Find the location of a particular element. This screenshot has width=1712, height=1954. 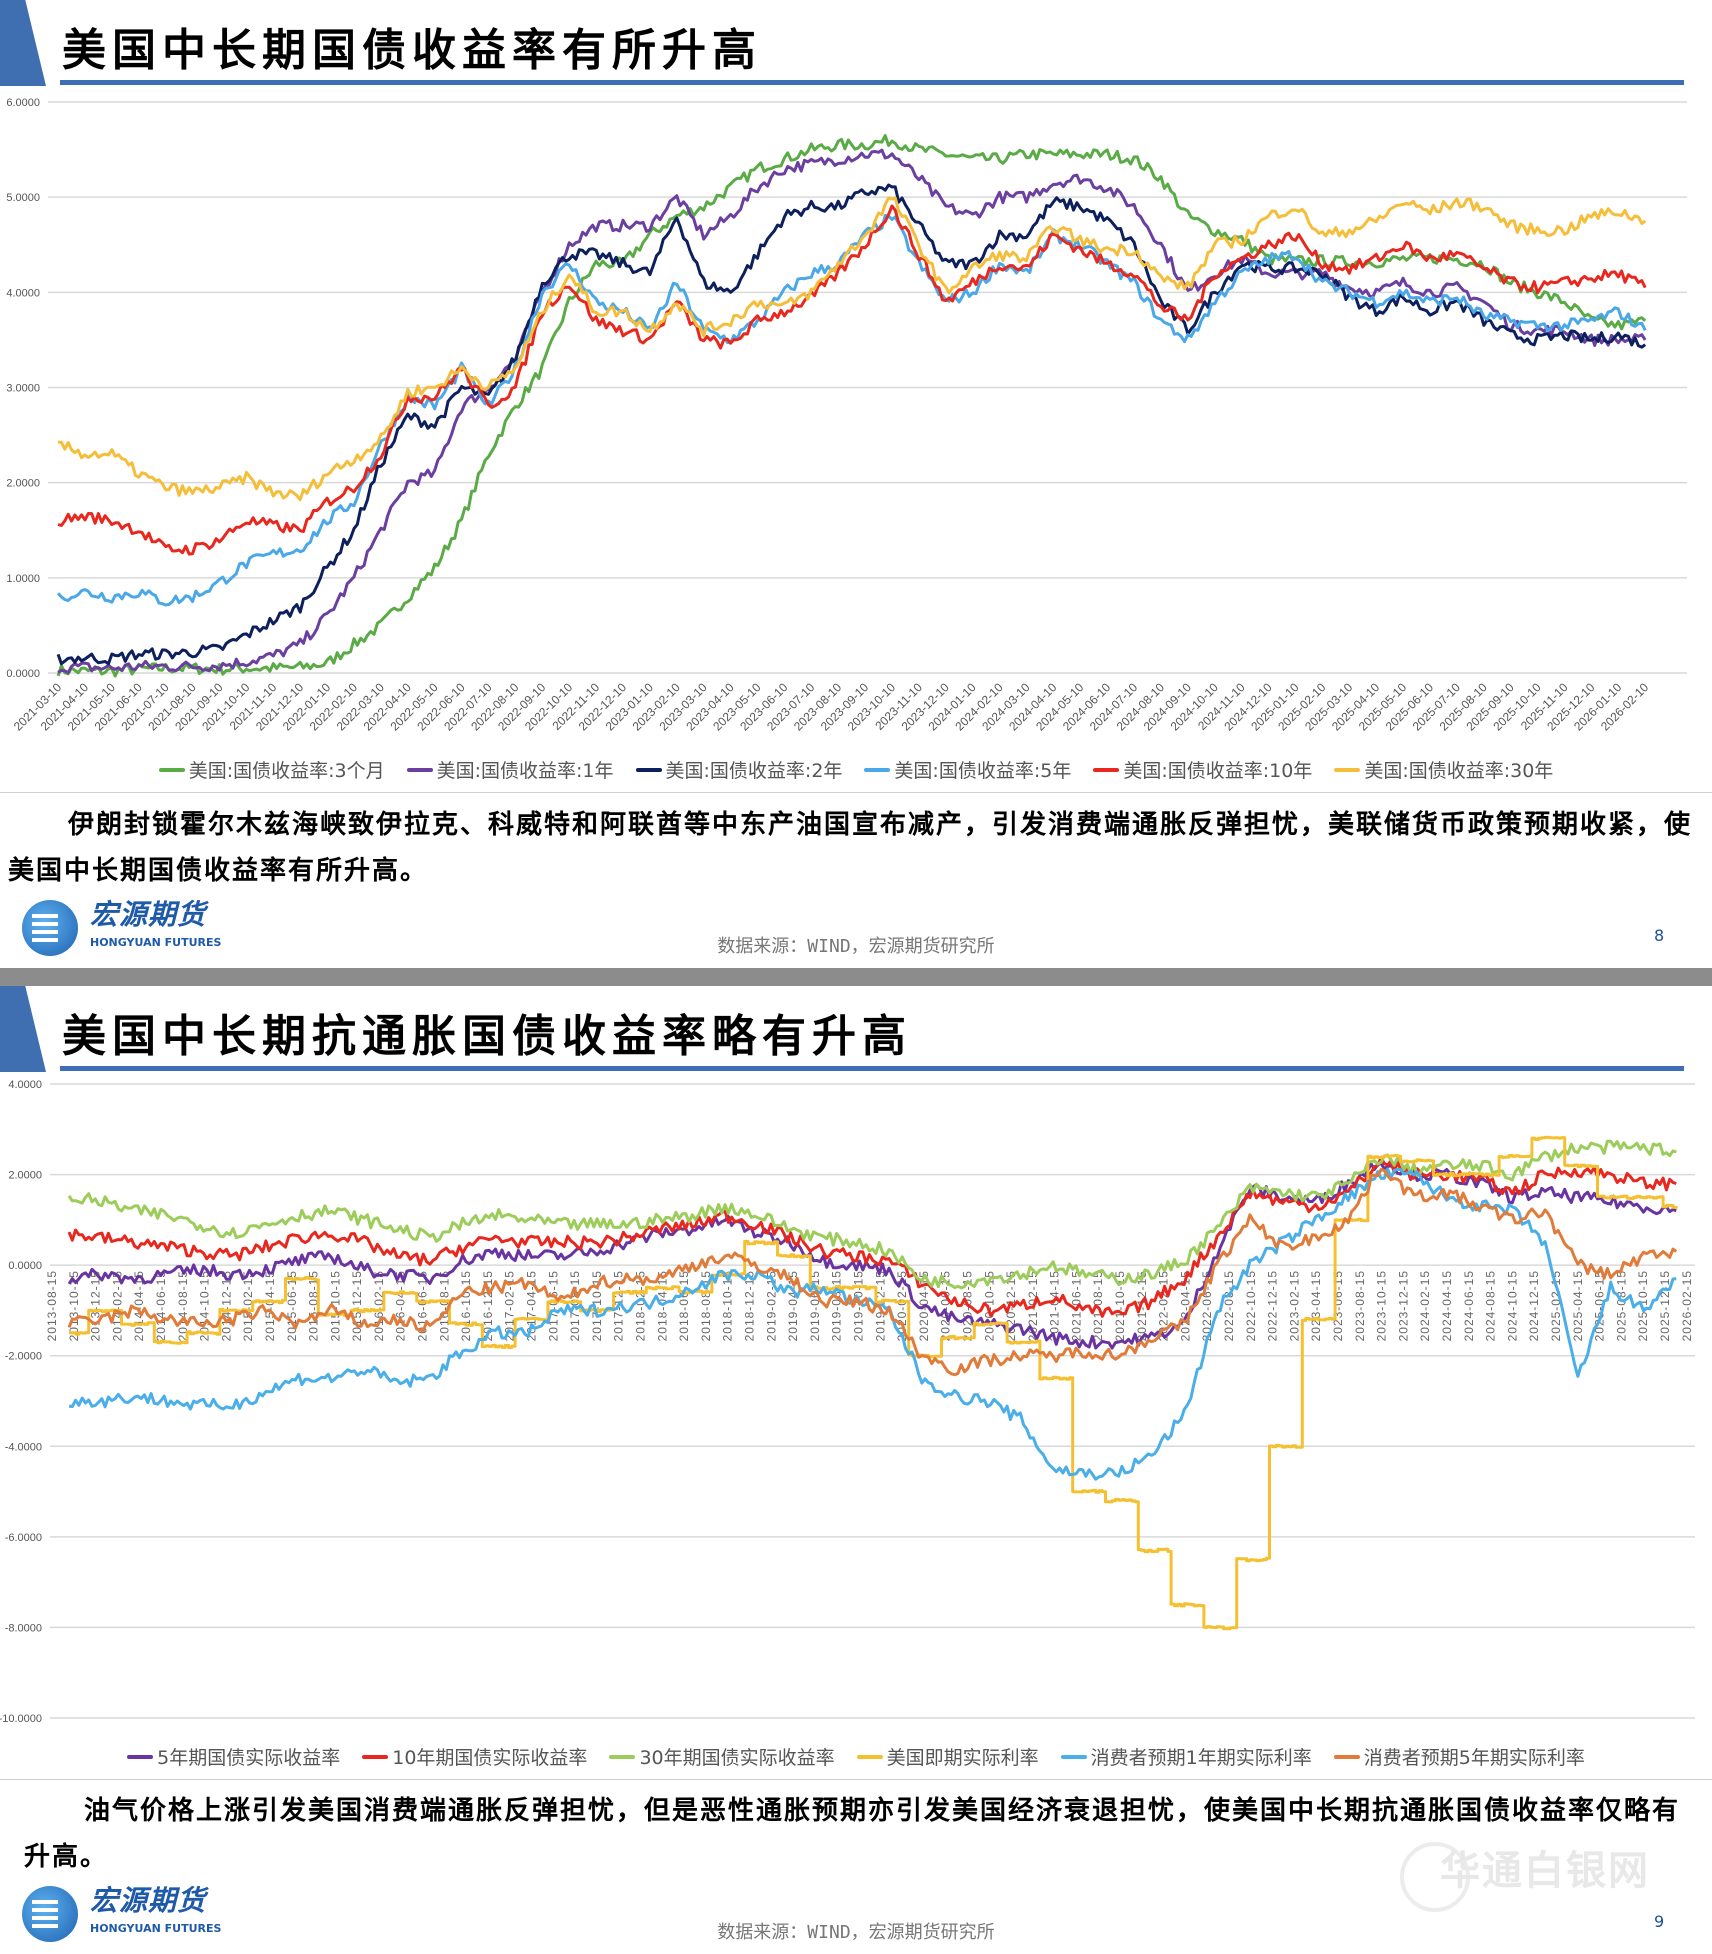

x-tick-label: 2021-08-15 is located at coordinates (1098, 1305).